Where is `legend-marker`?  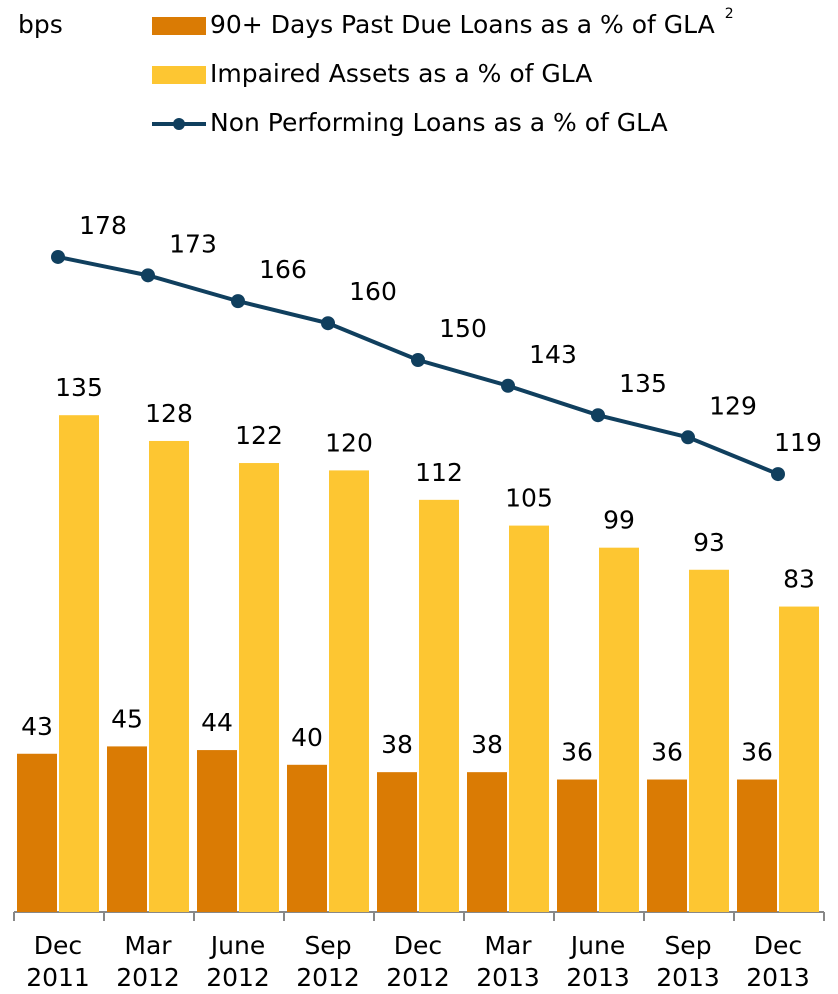
legend-marker is located at coordinates (179, 124).